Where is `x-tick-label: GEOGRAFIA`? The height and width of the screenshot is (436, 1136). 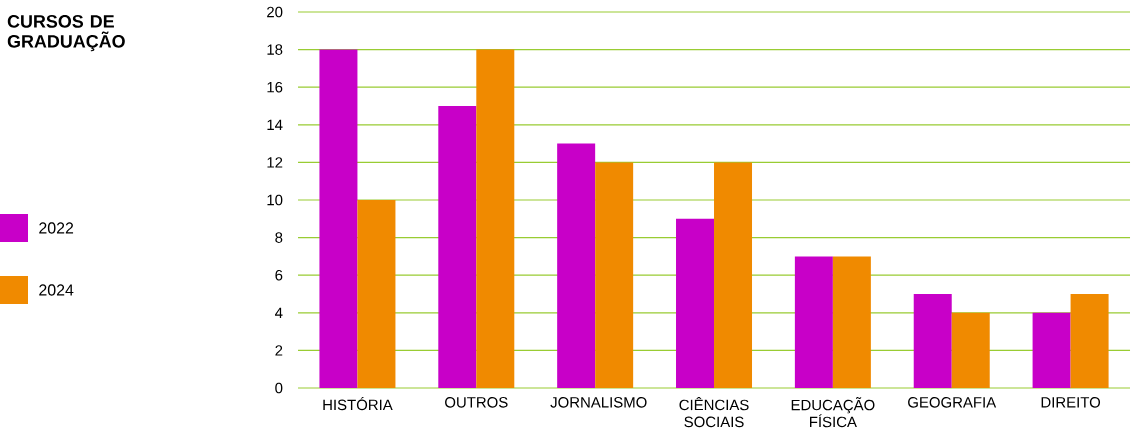 x-tick-label: GEOGRAFIA is located at coordinates (952, 402).